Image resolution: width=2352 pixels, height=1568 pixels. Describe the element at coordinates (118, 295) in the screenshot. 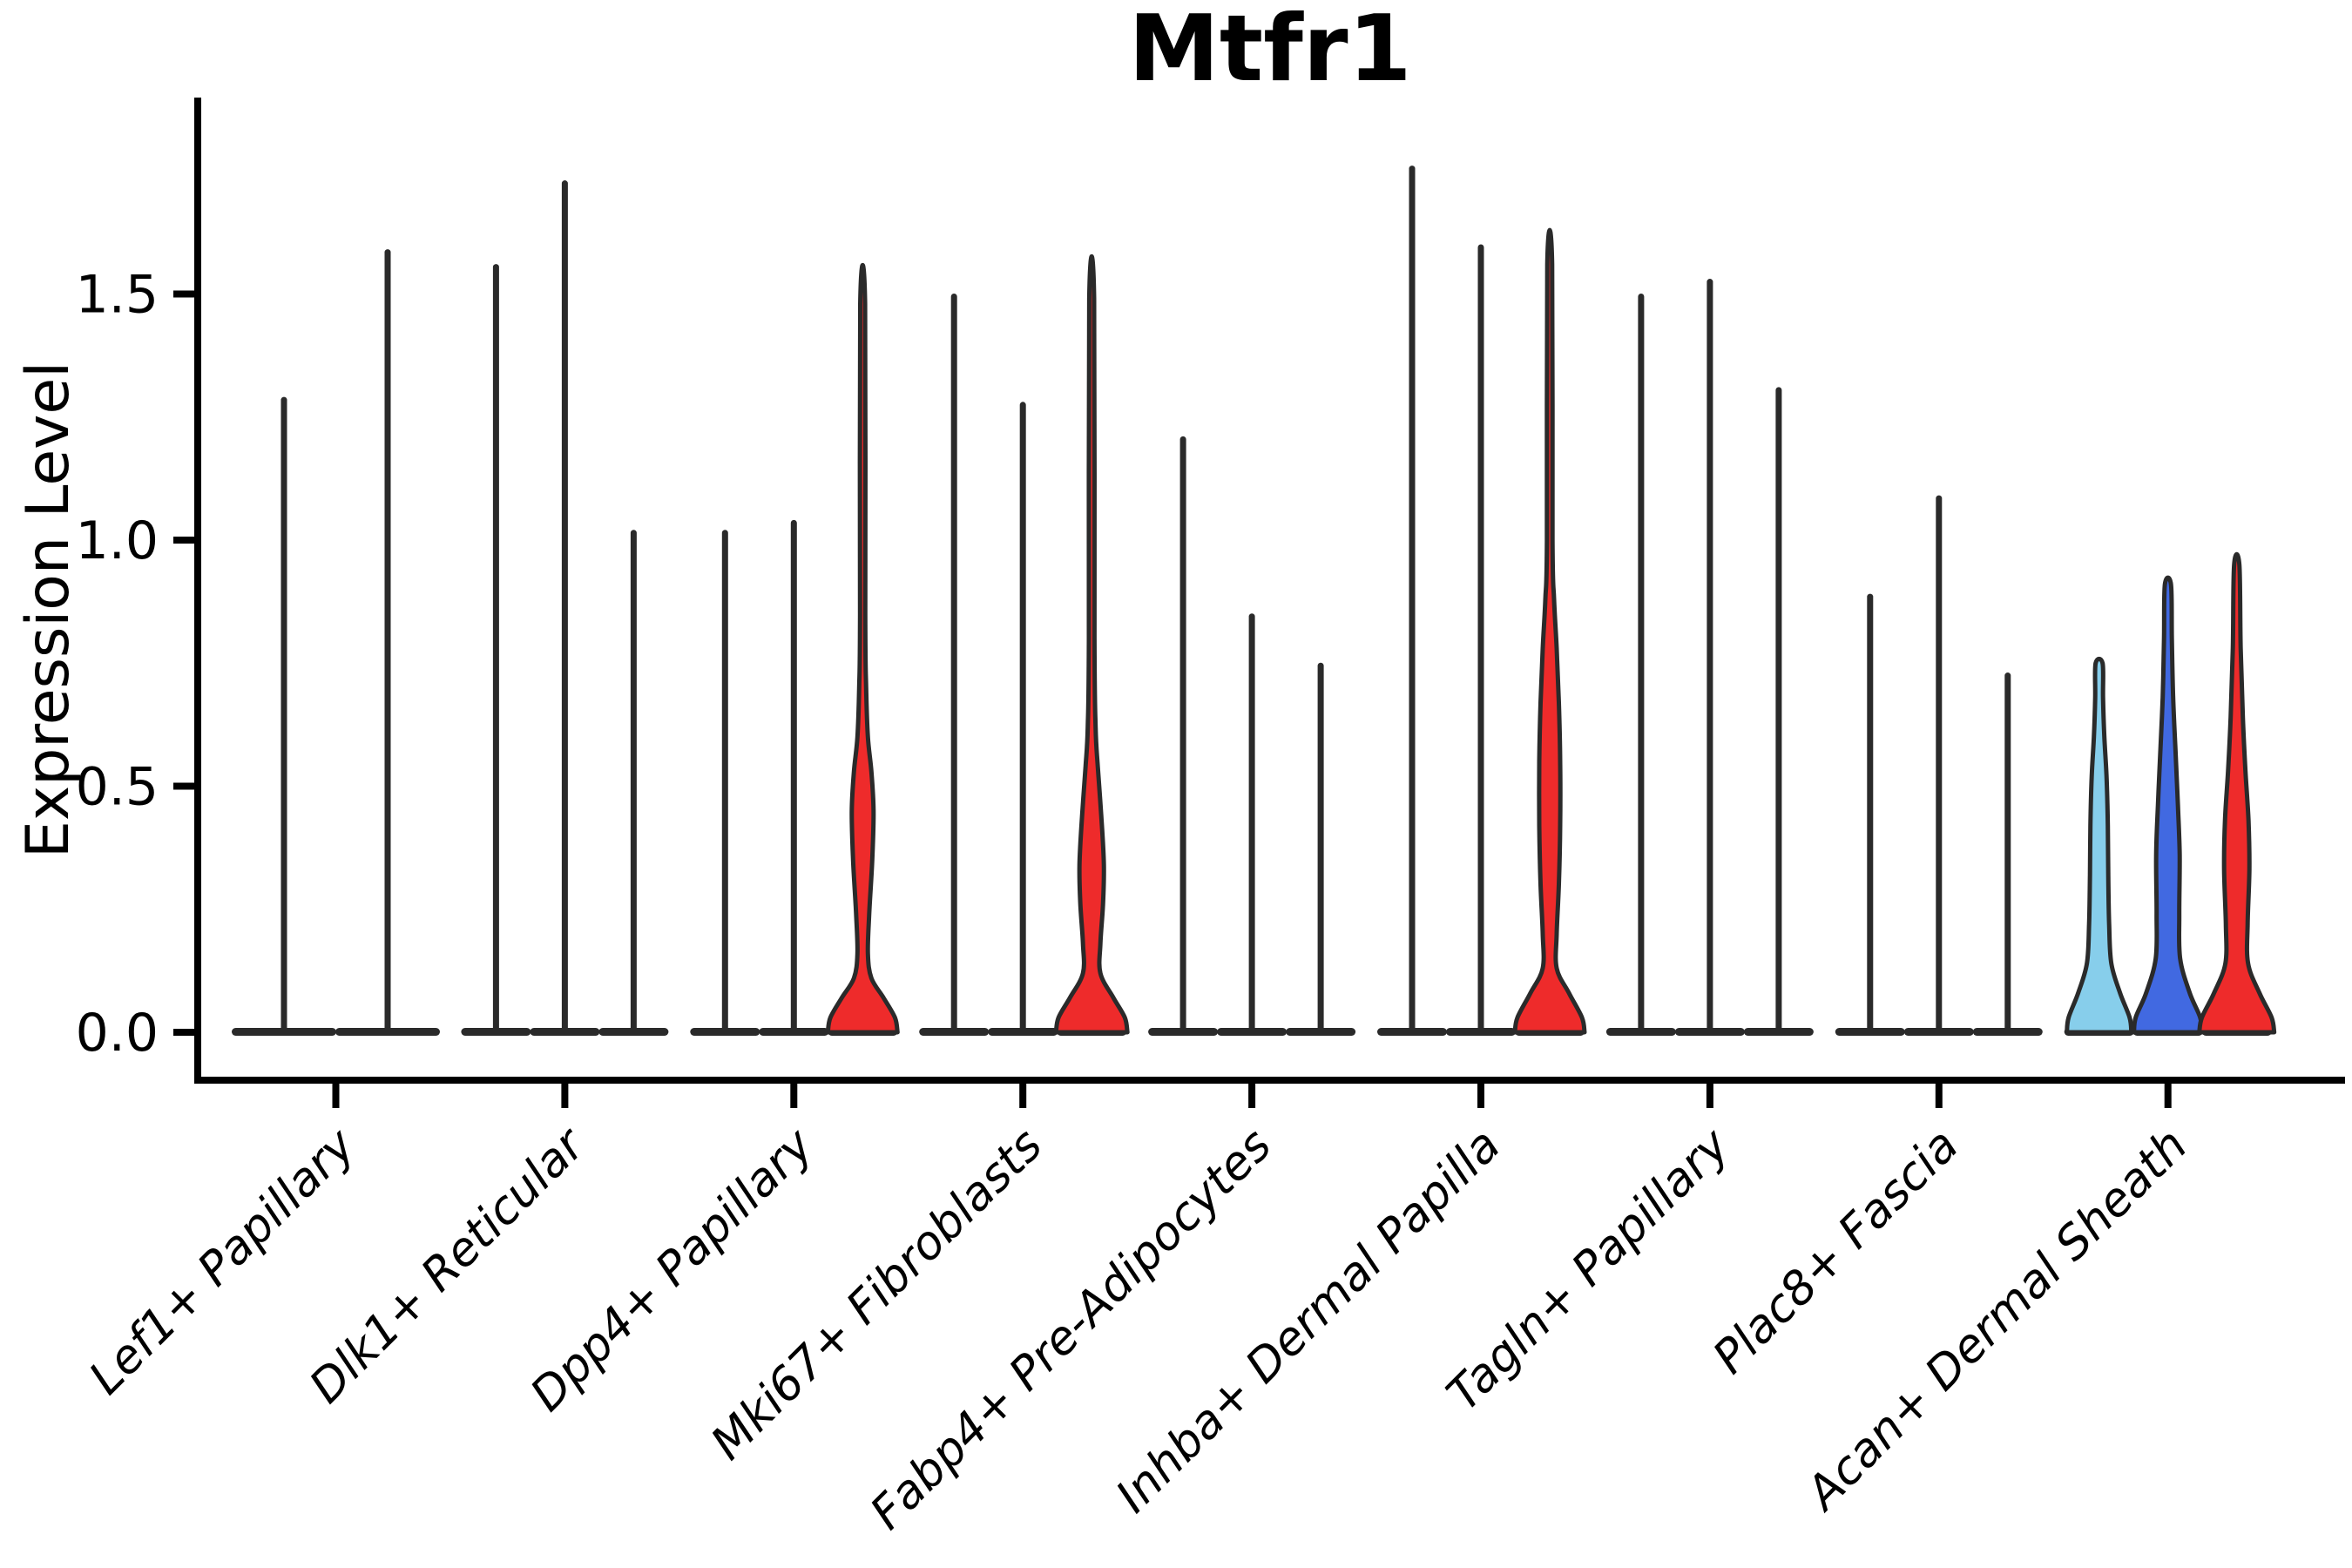

I see `y-tick-label: 1.5` at that location.